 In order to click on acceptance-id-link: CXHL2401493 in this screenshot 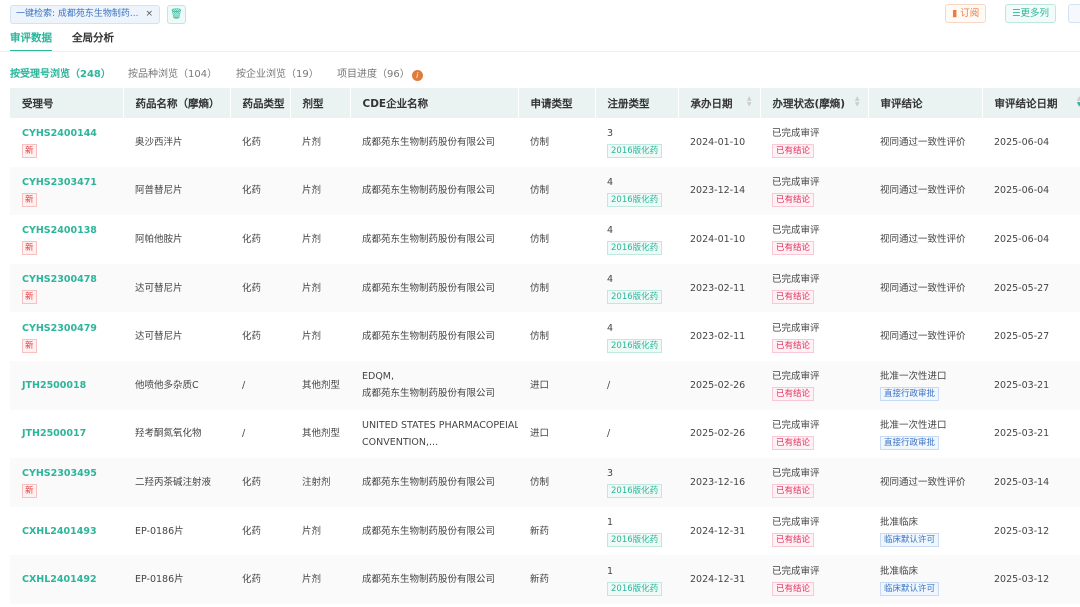, I will do `click(59, 531)`.